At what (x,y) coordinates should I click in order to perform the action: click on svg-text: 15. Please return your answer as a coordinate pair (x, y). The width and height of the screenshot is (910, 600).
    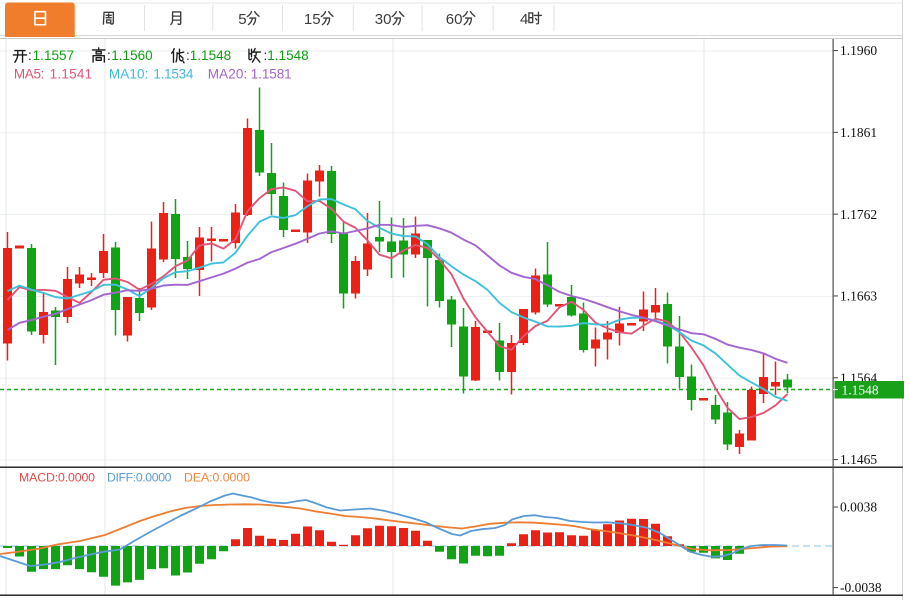
    Looking at the image, I should click on (312, 19).